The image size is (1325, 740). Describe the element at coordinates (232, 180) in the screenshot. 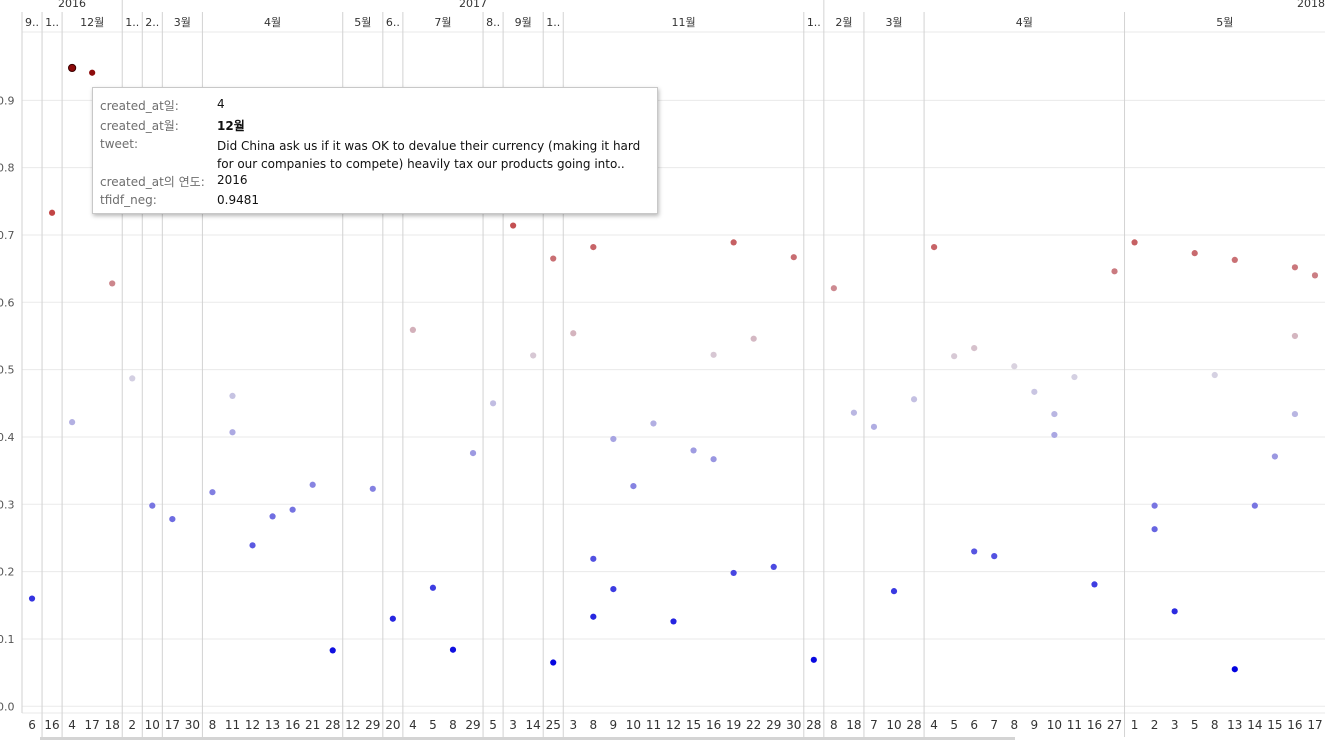

I see `tooltip-value: 2016` at that location.